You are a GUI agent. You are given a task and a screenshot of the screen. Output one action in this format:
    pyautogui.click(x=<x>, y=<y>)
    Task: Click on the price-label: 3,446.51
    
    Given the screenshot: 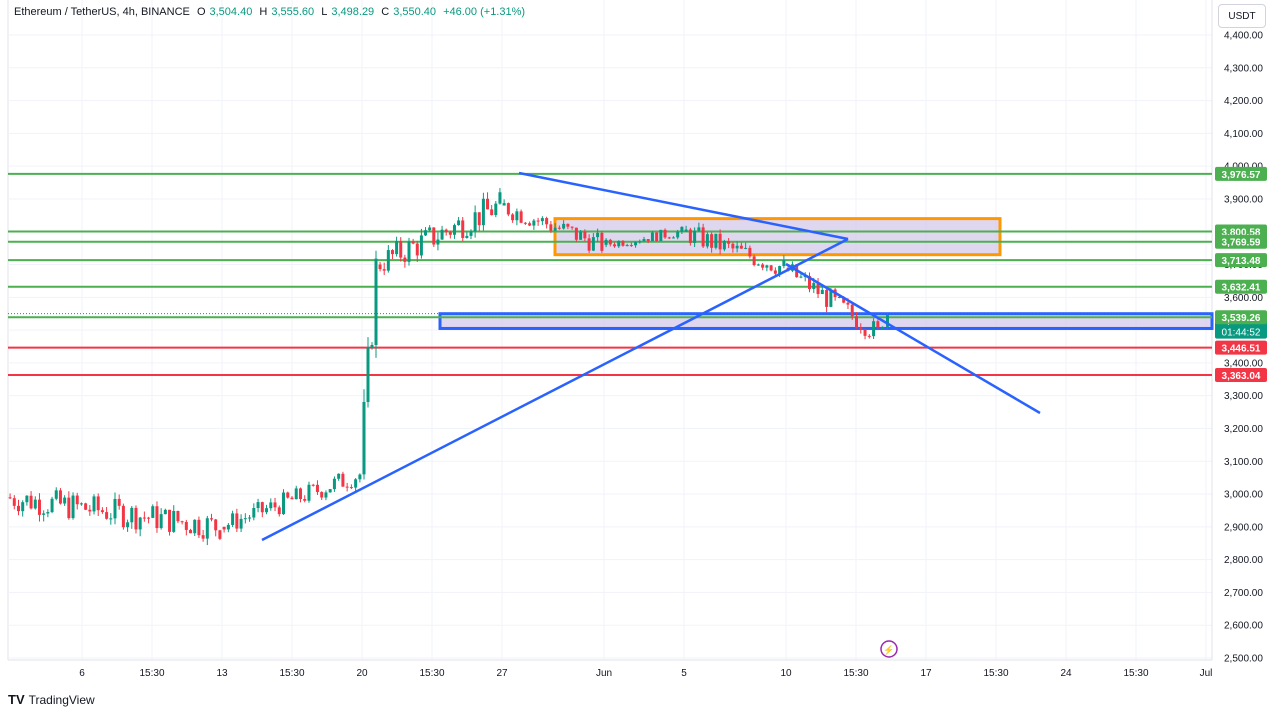 What is the action you would take?
    pyautogui.click(x=1241, y=349)
    